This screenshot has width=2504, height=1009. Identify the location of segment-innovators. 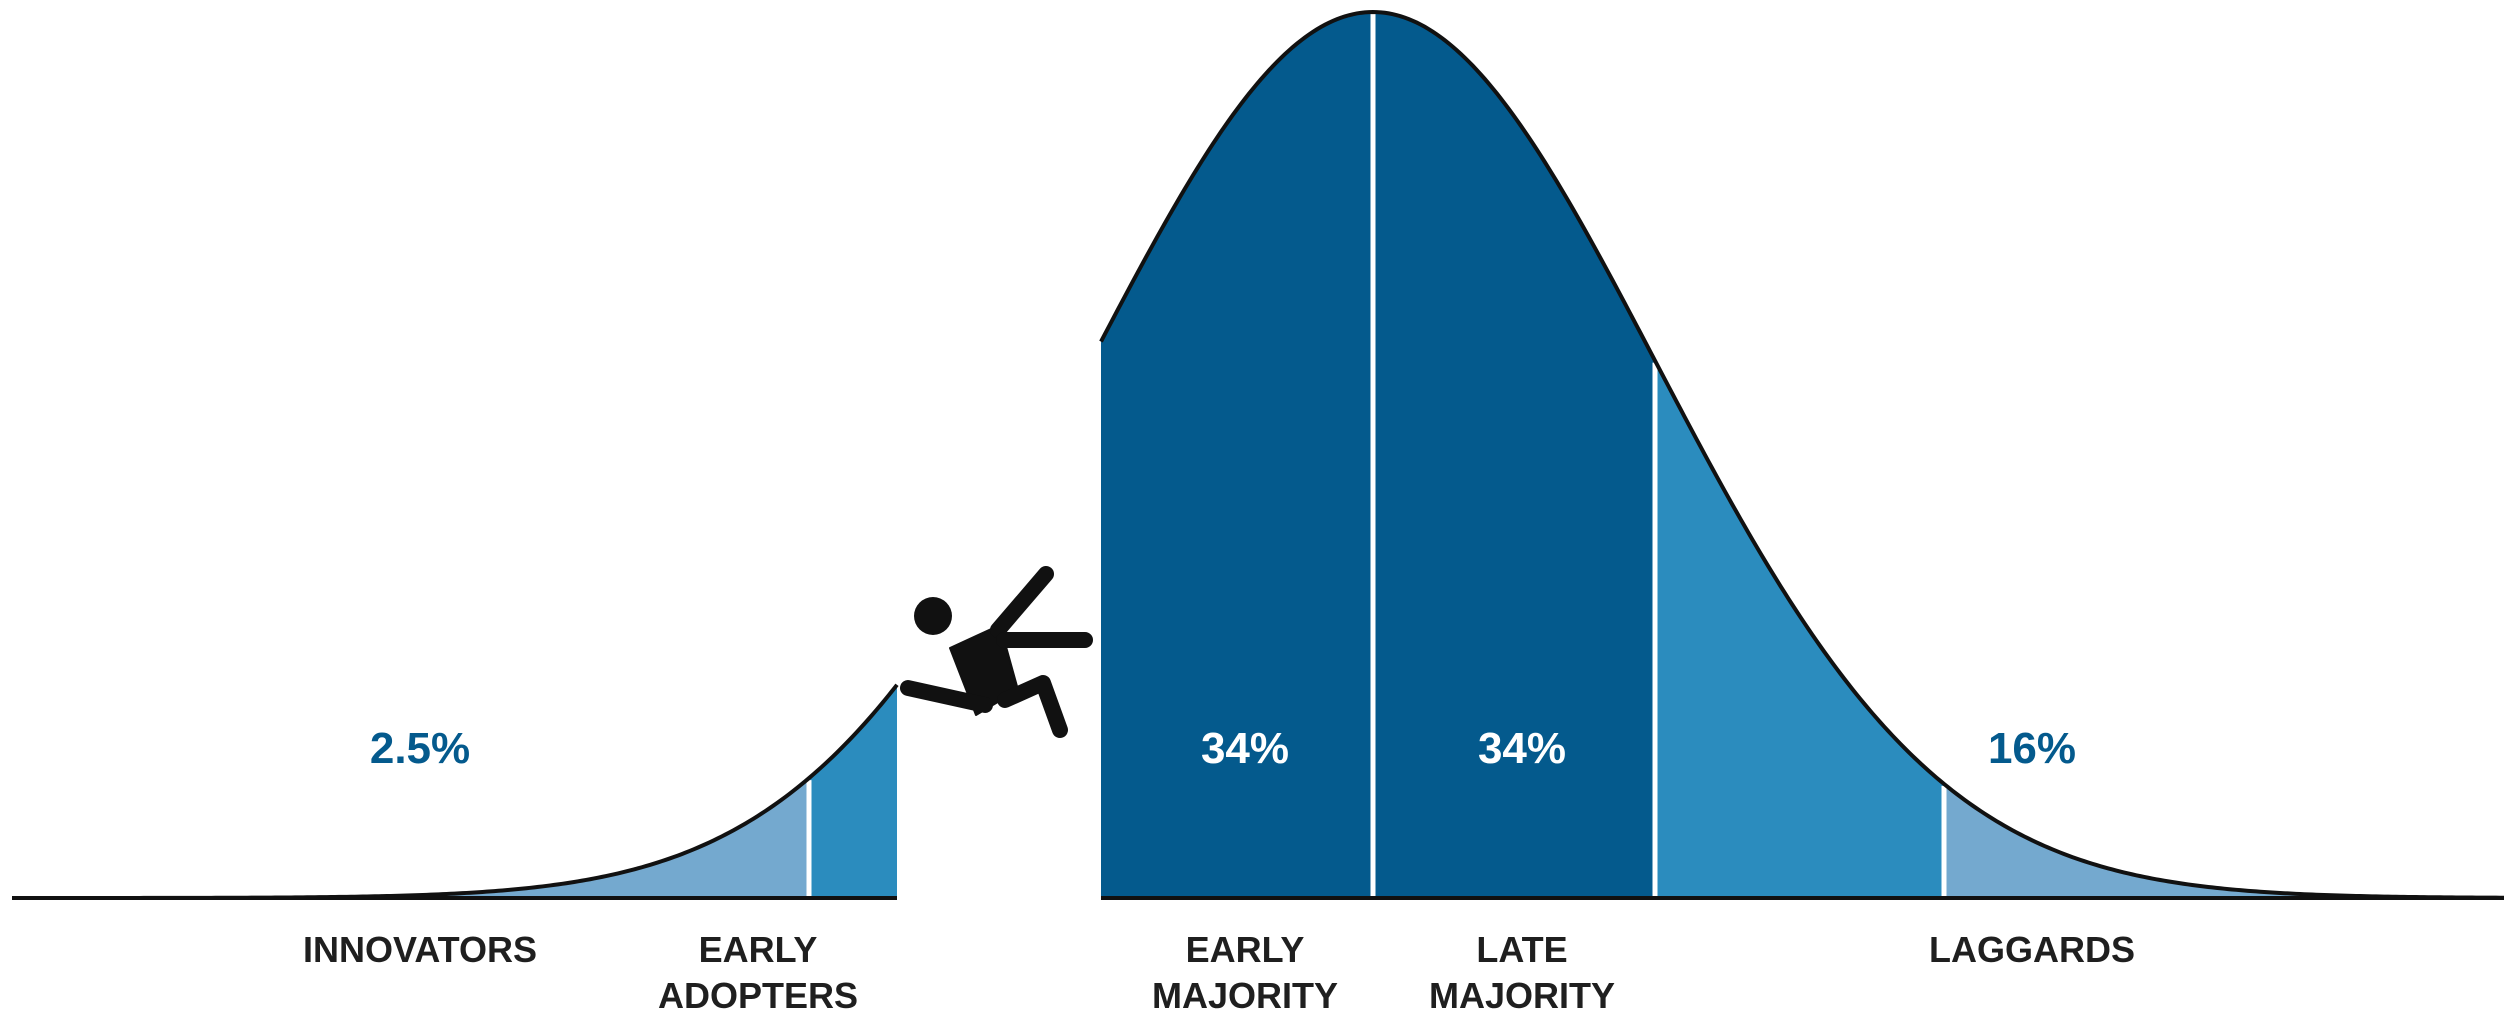
(611, 838).